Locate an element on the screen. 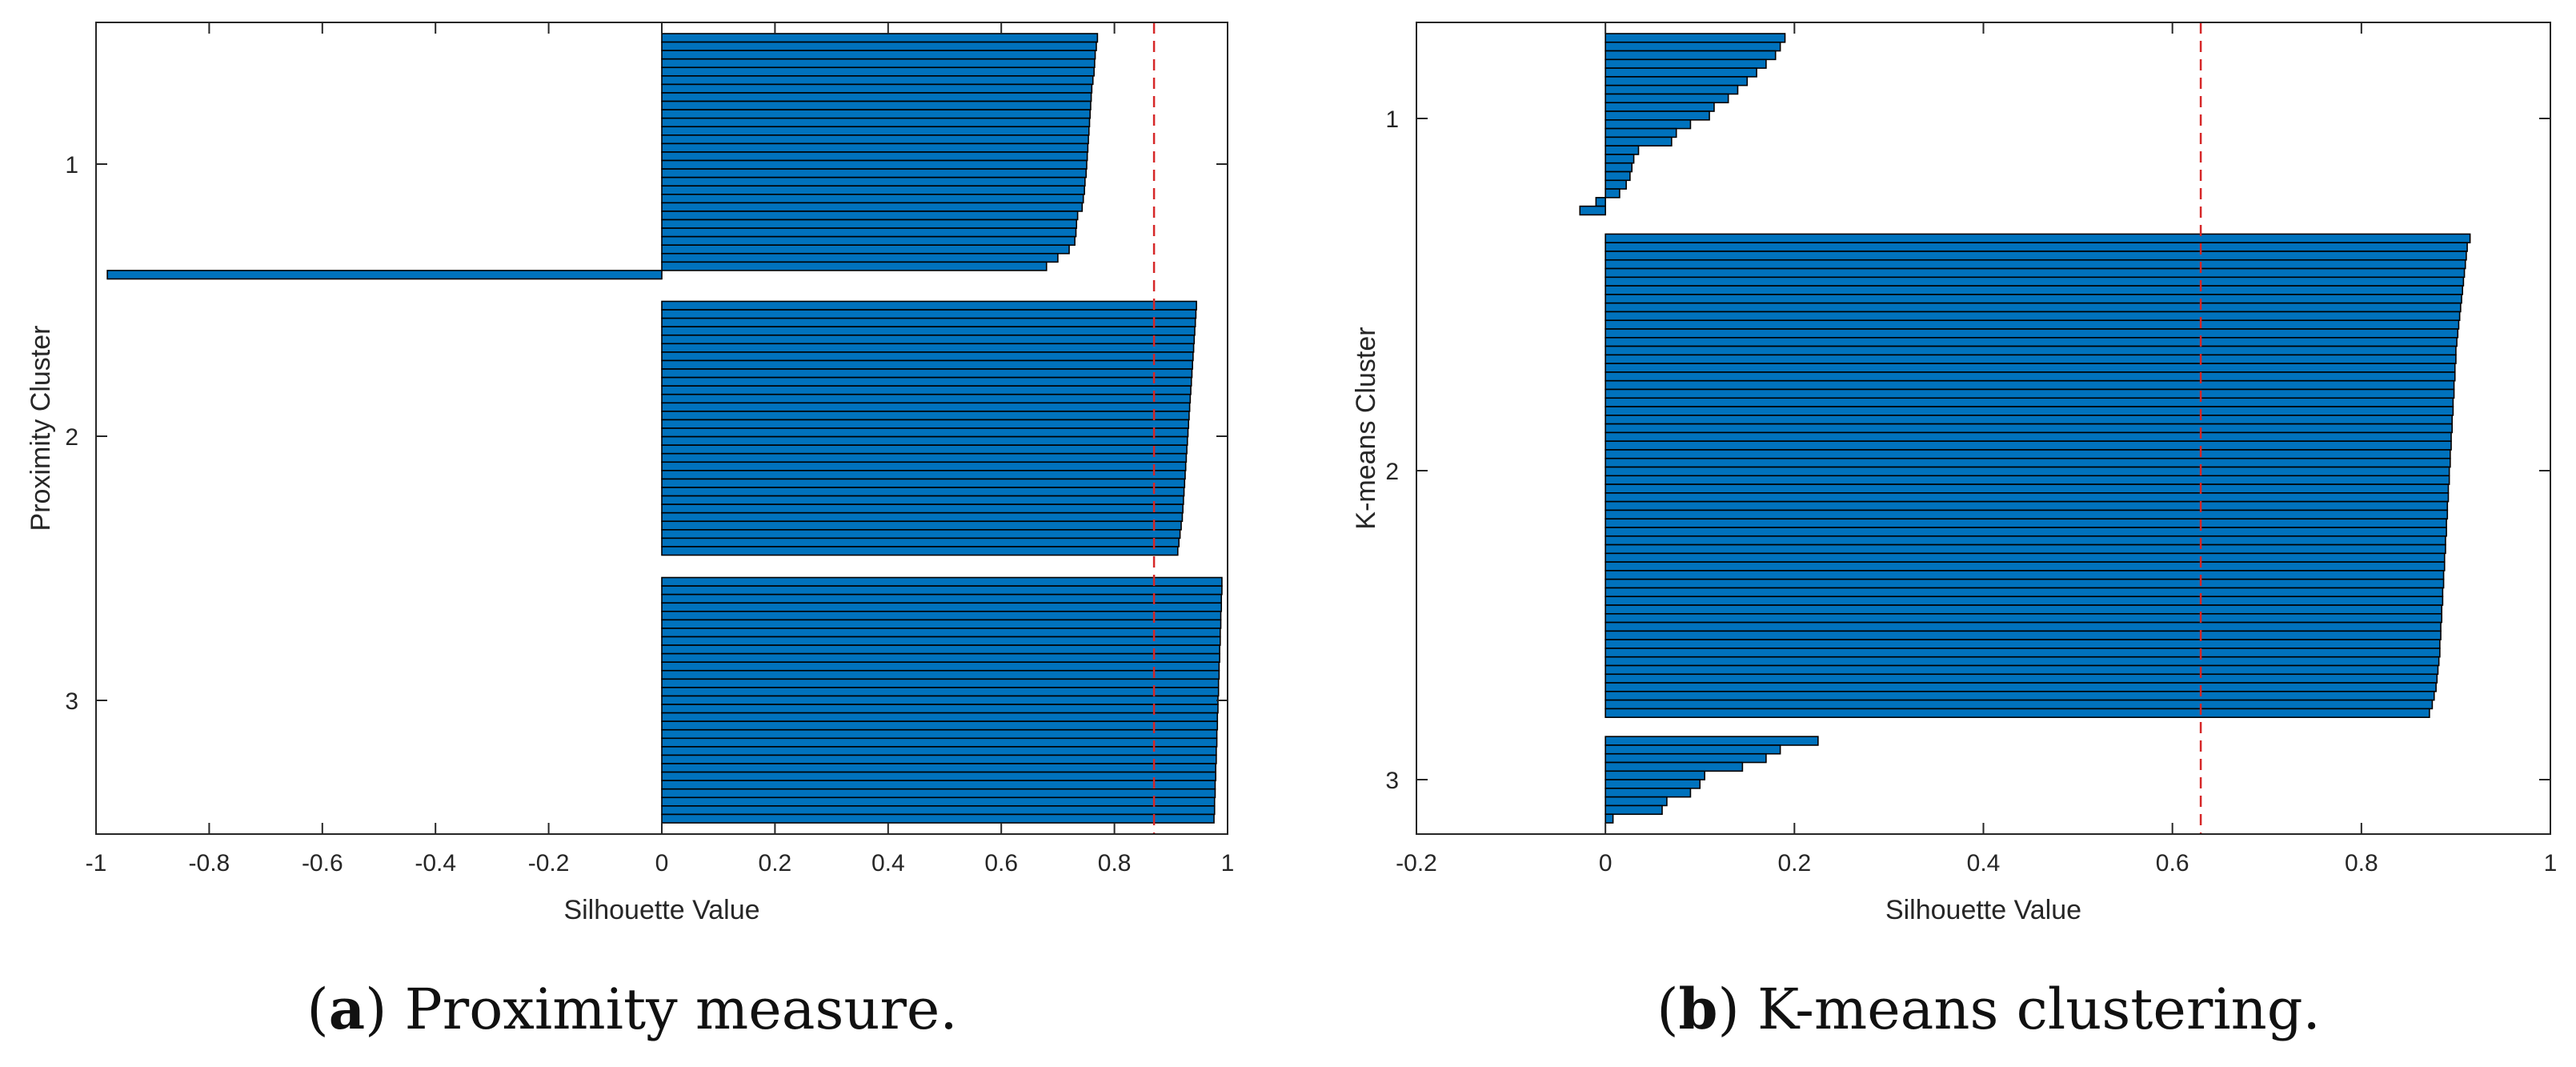 This screenshot has height=1067, width=2576. x-tick-label-a: 0 is located at coordinates (662, 863).